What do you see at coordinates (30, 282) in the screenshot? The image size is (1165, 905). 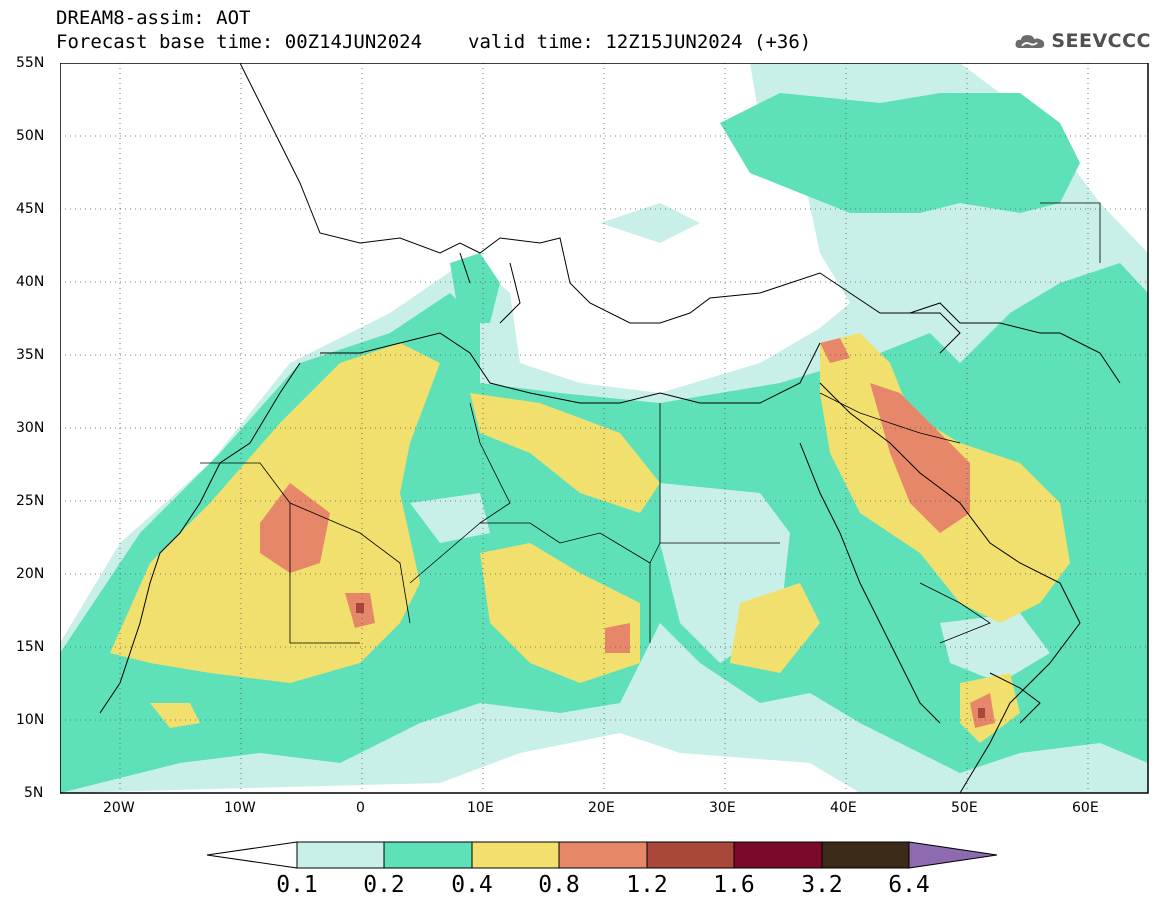 I see `lat-tick-label: 40N` at bounding box center [30, 282].